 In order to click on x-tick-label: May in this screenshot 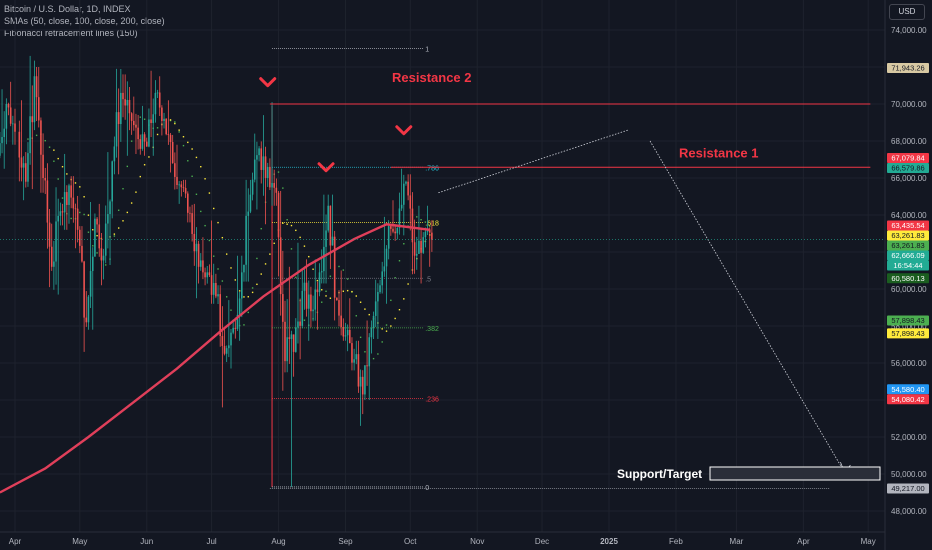, I will do `click(868, 541)`.